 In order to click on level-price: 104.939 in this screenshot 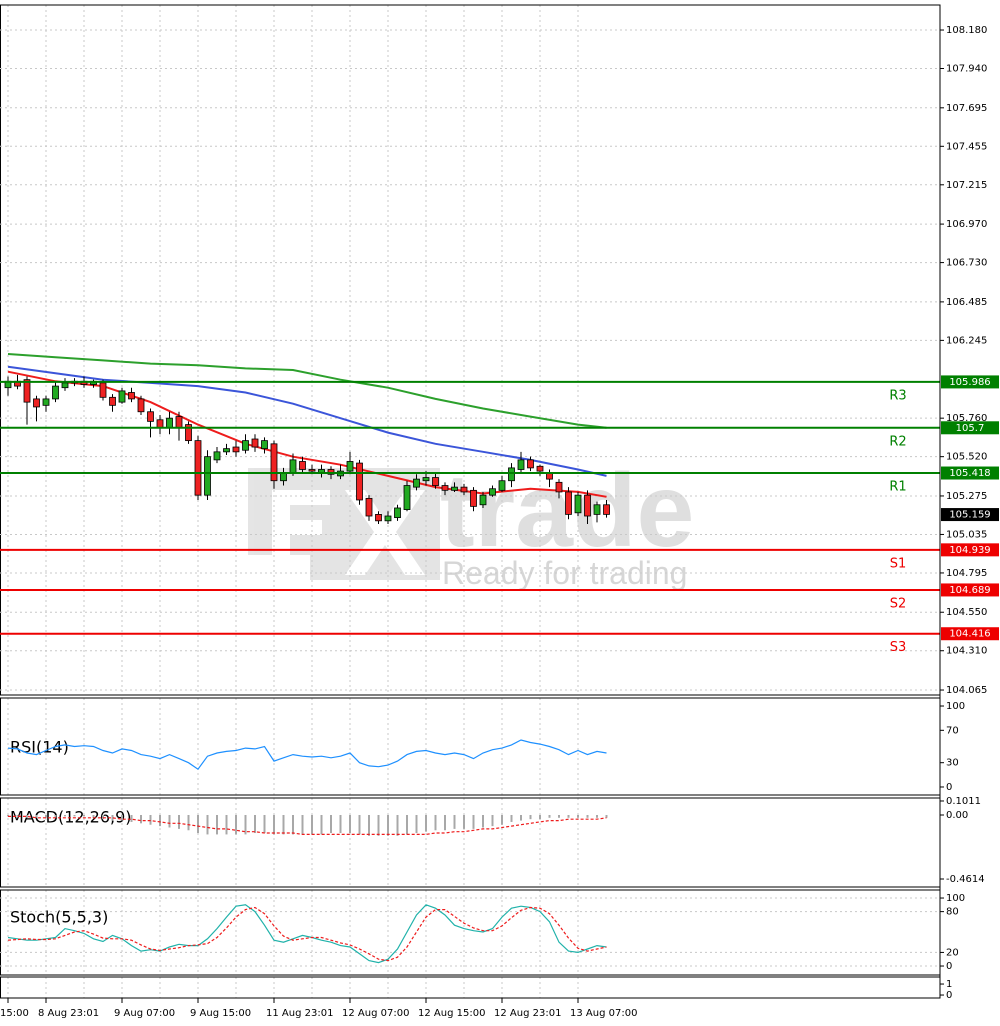, I will do `click(969, 550)`.